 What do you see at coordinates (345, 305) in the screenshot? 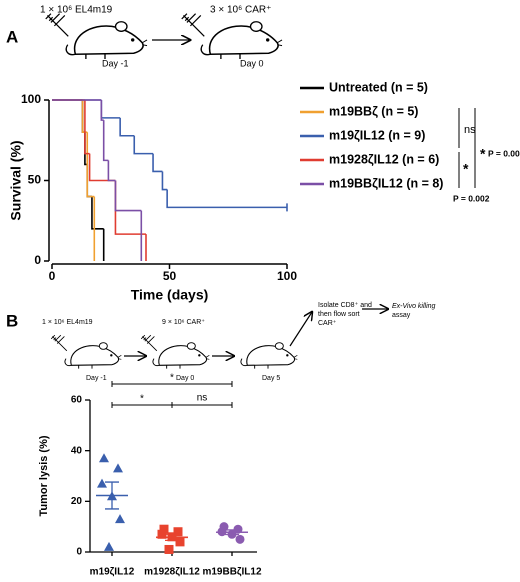
I see `step-text: Isolate CD8⁺ and` at bounding box center [345, 305].